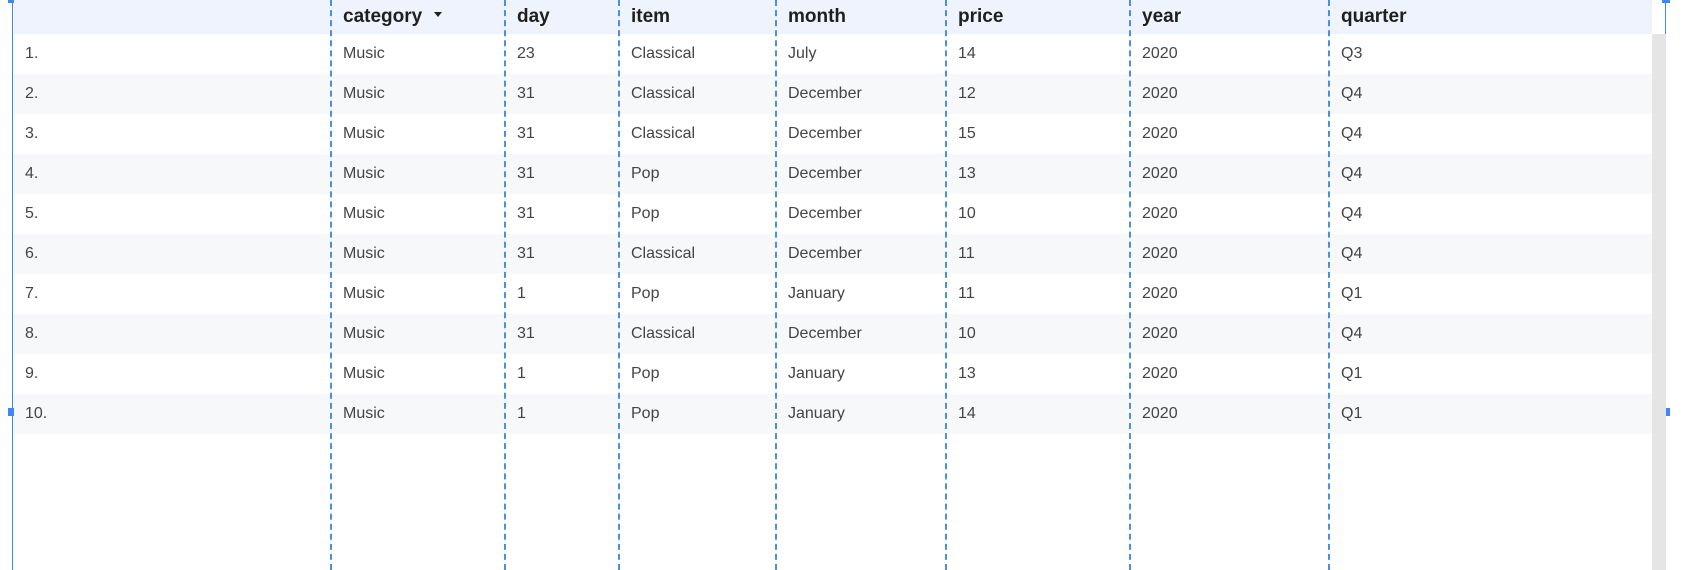 The width and height of the screenshot is (1690, 570). Describe the element at coordinates (1659, 302) in the screenshot. I see `vertical-scrollbar` at that location.